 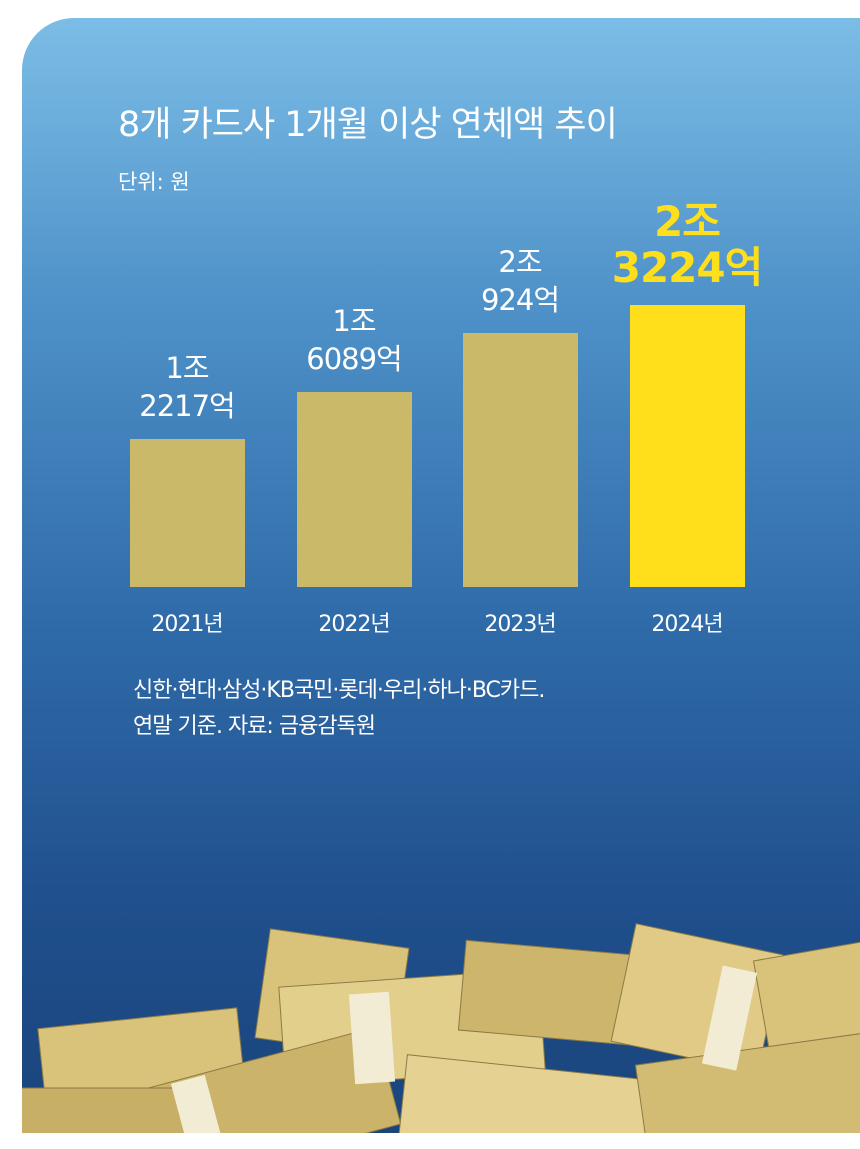 I want to click on value-label: 1조 2217억, so click(x=187, y=386).